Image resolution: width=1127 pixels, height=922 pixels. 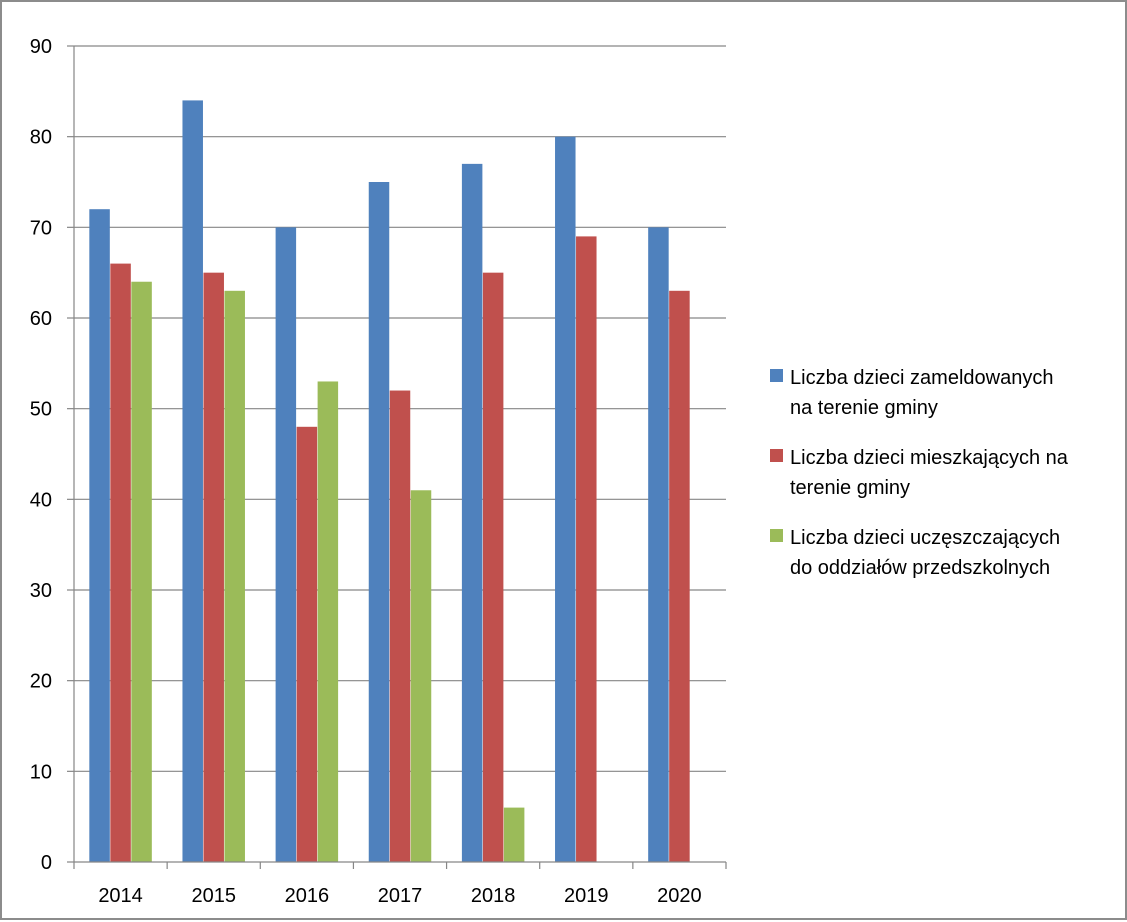 I want to click on x-tick-label: 2019, so click(x=586, y=896).